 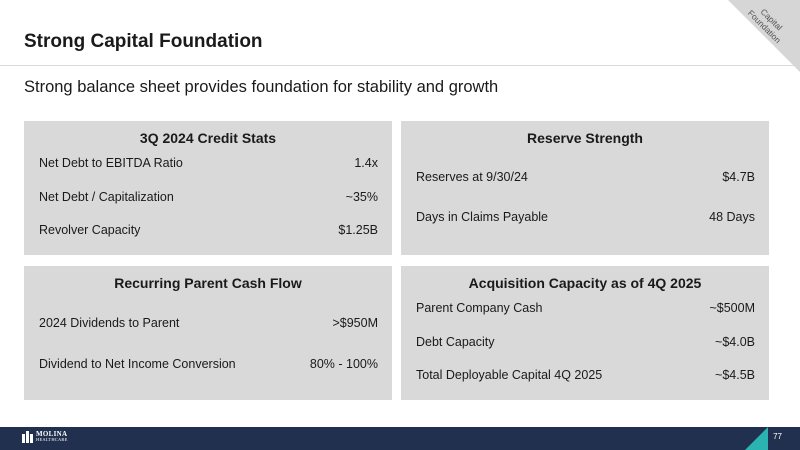 What do you see at coordinates (362, 197) in the screenshot?
I see `stat-value: ~35%` at bounding box center [362, 197].